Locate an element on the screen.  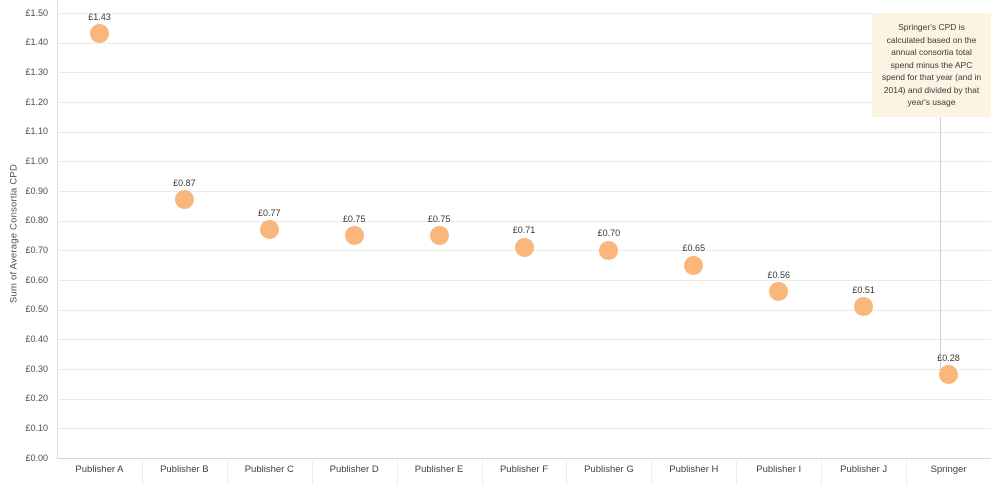
data-point-label: £0.87 is located at coordinates (184, 182).